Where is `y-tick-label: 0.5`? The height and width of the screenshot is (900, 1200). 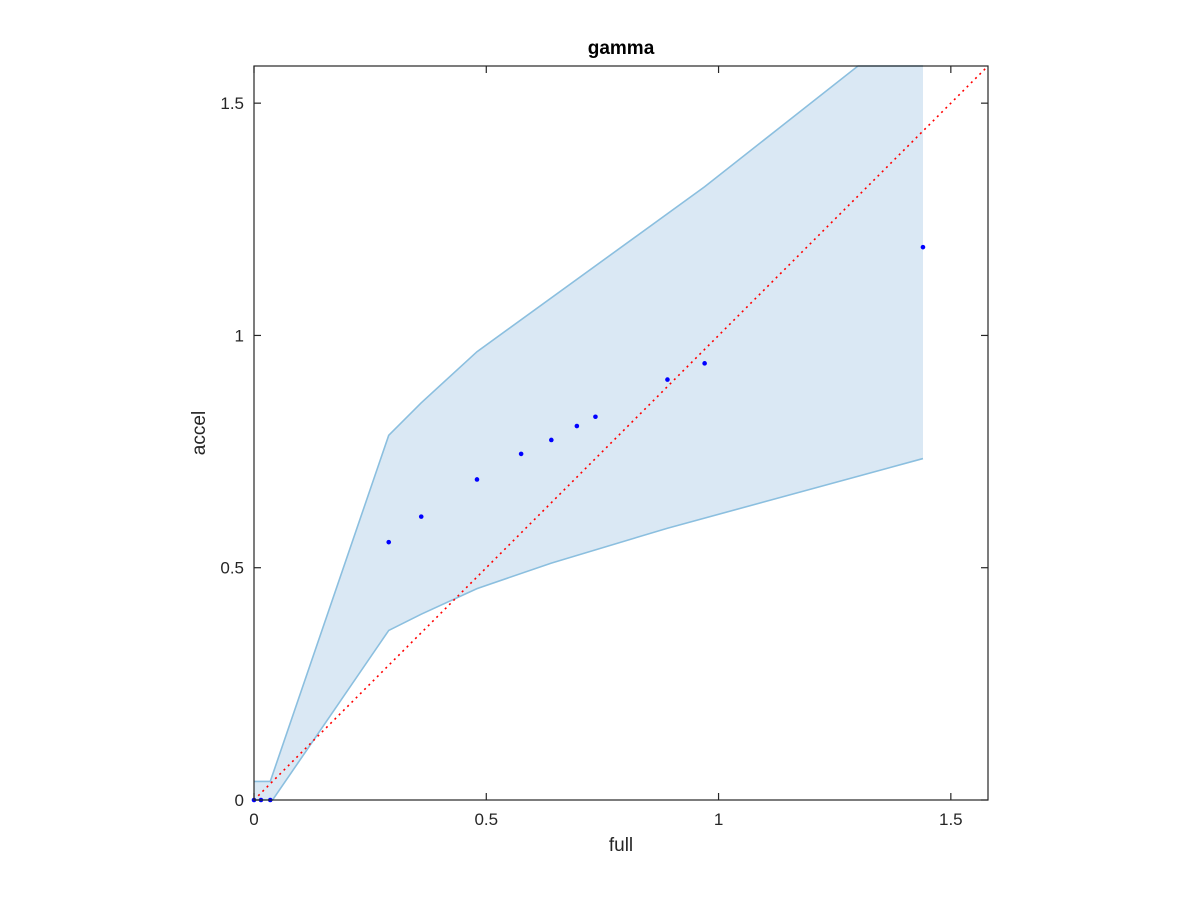 y-tick-label: 0.5 is located at coordinates (232, 568).